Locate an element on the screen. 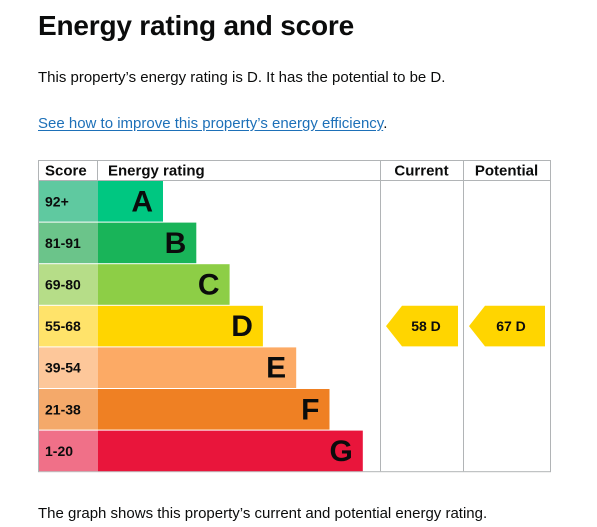 The image size is (597, 527). rating-letter-d: D is located at coordinates (242, 326).